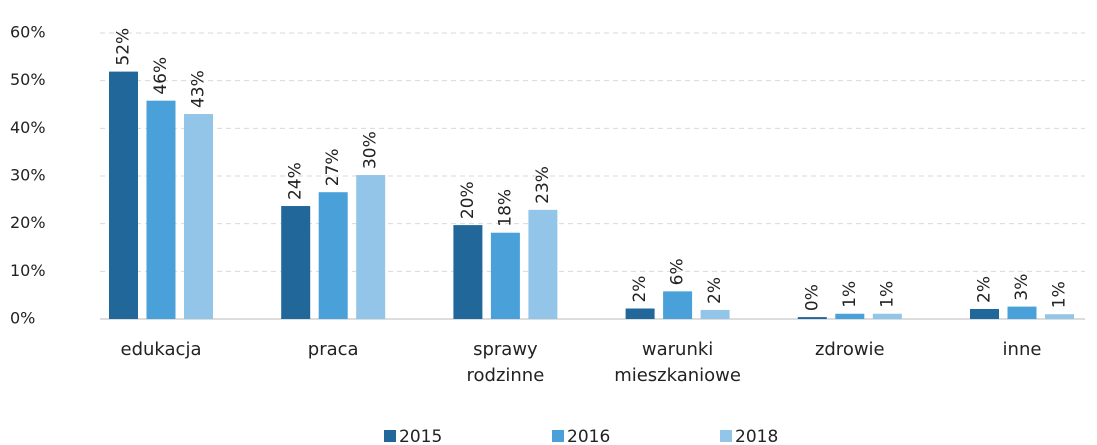 This screenshot has width=1097, height=445. I want to click on value-label: 3%, so click(1022, 287).